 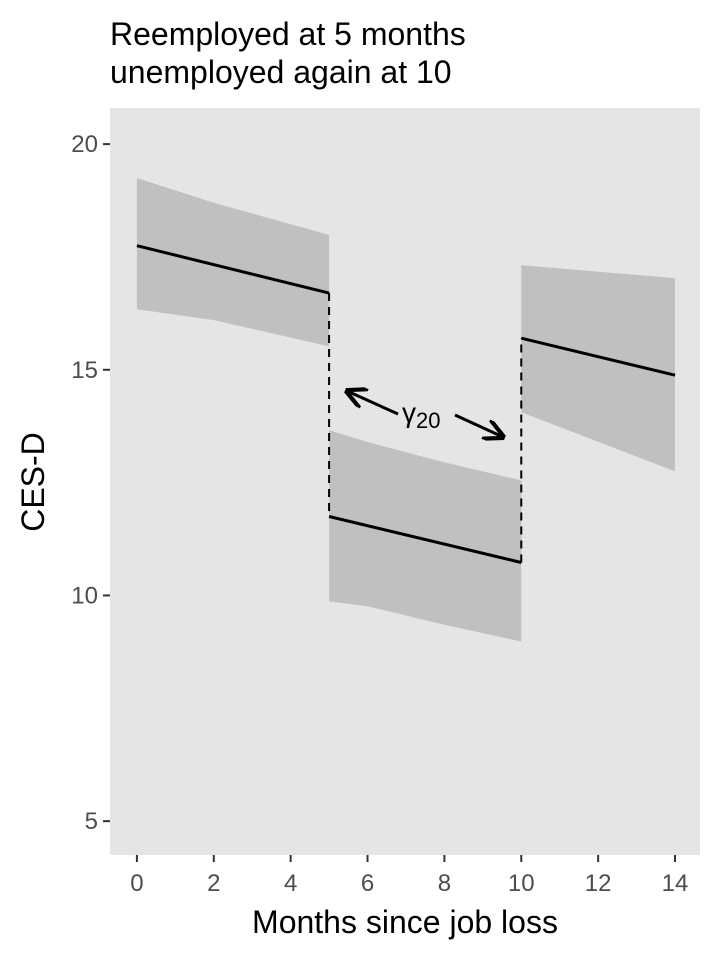 I want to click on x-tick-label: 8, so click(x=444, y=883).